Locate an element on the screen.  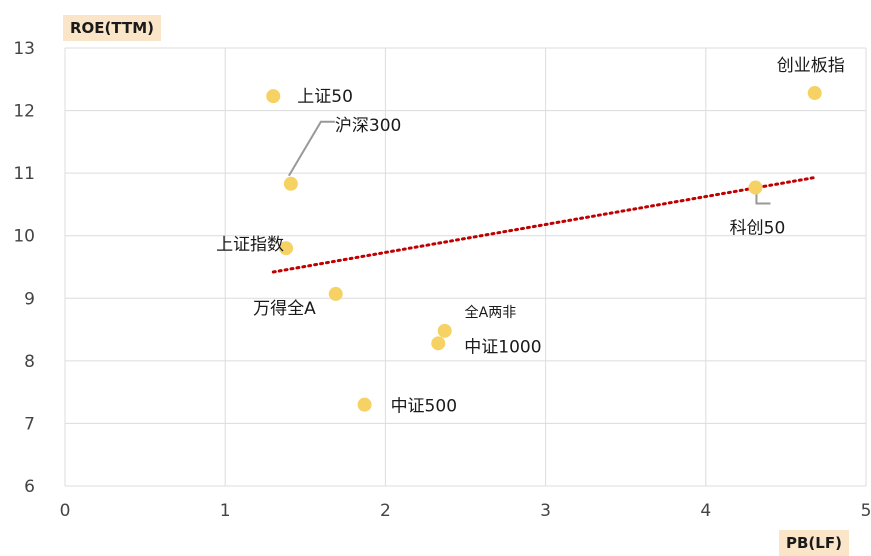
trendline-line is located at coordinates (544, 225).